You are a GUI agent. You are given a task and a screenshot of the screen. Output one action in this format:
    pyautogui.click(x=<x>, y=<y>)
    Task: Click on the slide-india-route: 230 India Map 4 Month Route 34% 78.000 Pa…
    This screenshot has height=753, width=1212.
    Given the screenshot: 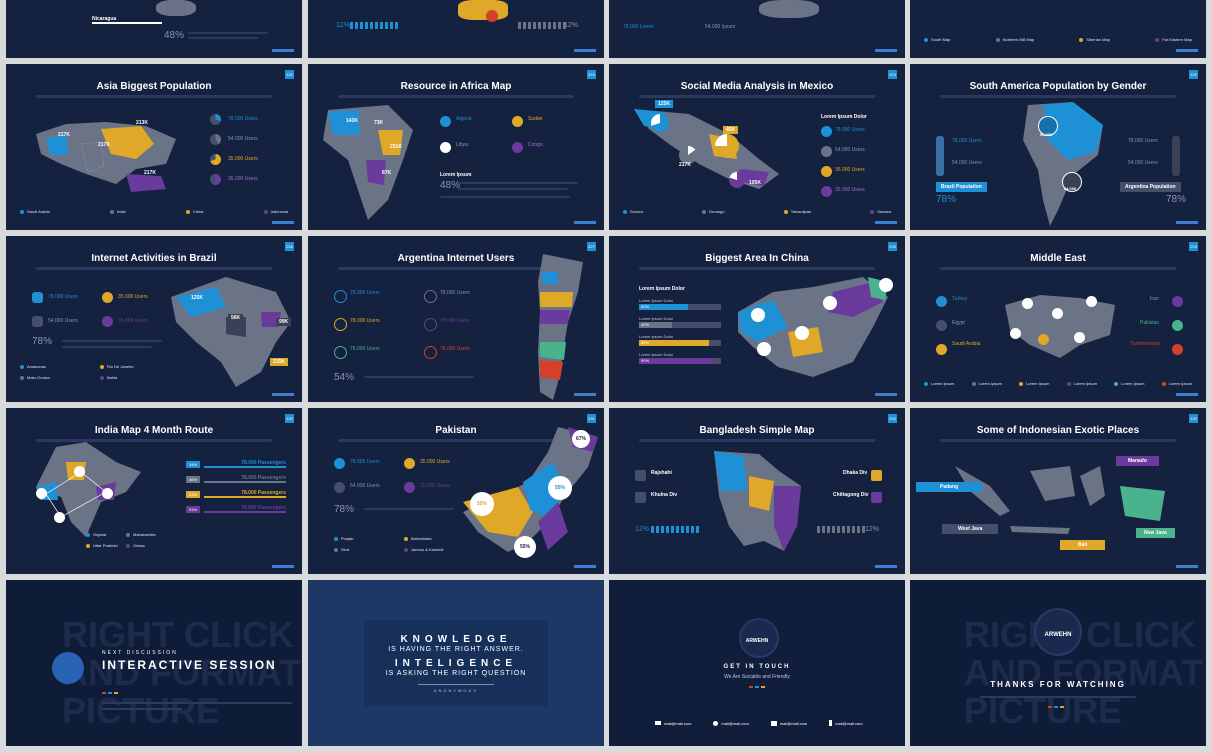 What is the action you would take?
    pyautogui.click(x=154, y=491)
    